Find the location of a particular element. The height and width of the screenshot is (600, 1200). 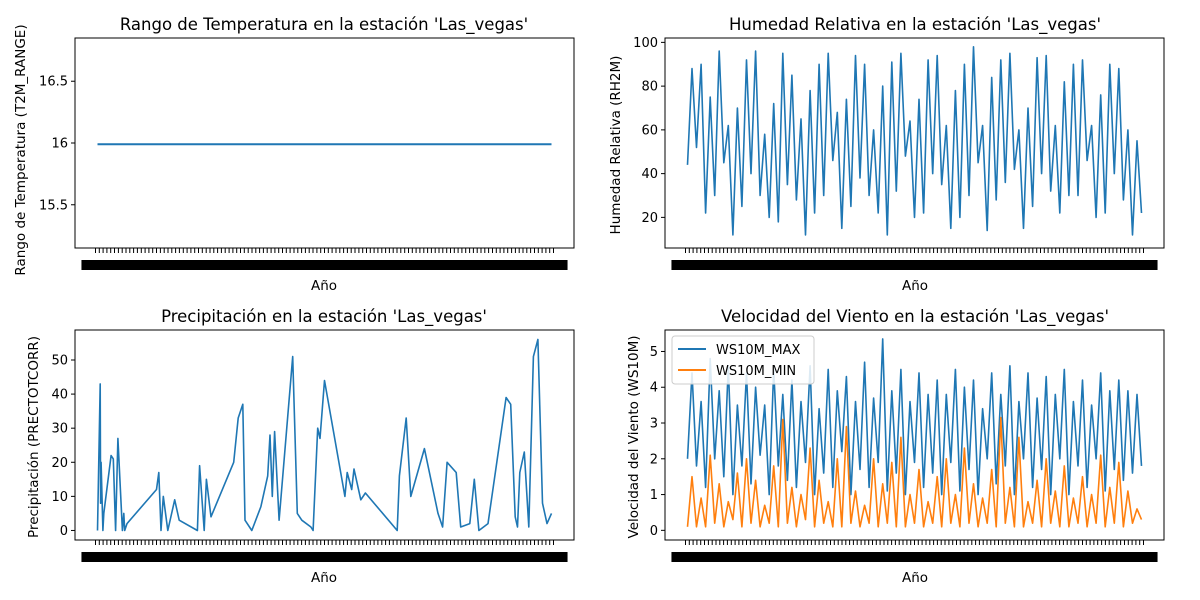

y-axis-ticks: 15.5 16 16.5 is located at coordinates (57, 144).